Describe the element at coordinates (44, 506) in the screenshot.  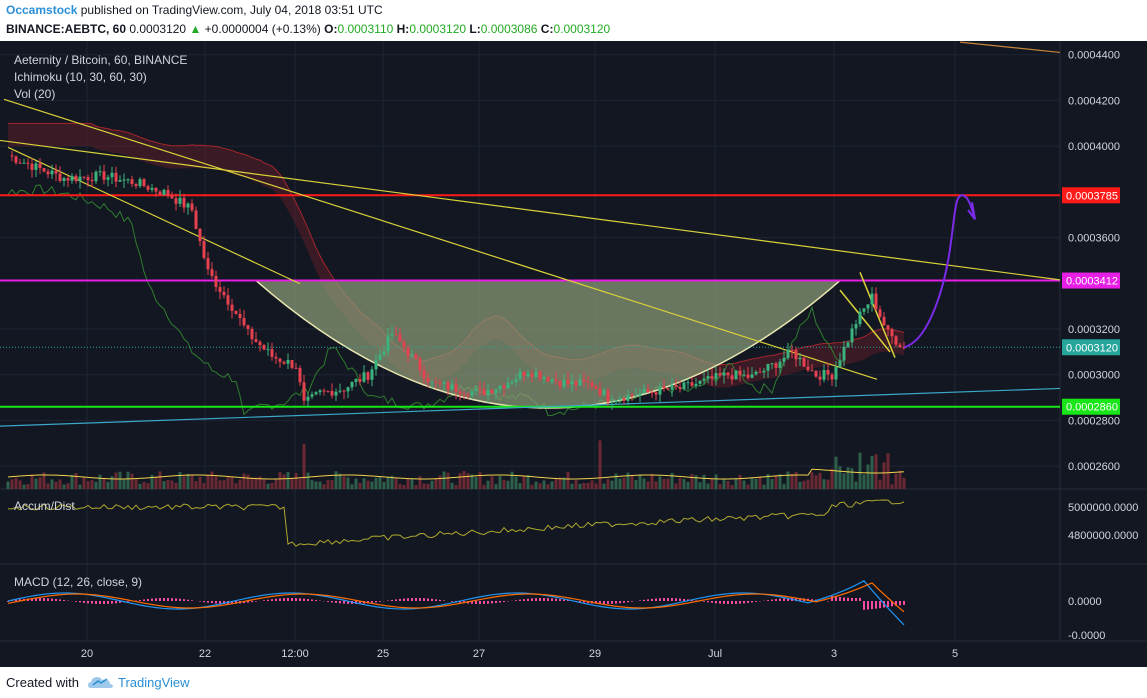
I see `accum-dist-legend: Accum/Dist` at that location.